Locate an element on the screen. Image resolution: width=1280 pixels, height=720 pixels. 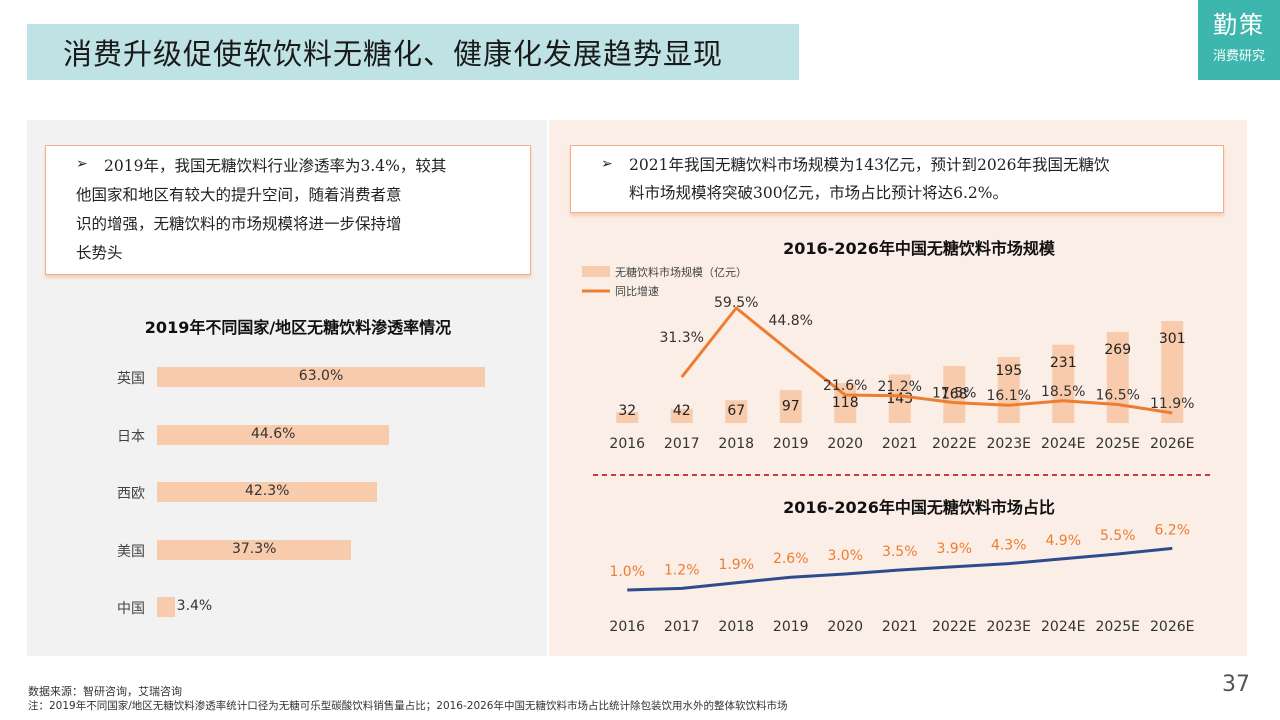
bar-value-label: 63.0% is located at coordinates (321, 376).